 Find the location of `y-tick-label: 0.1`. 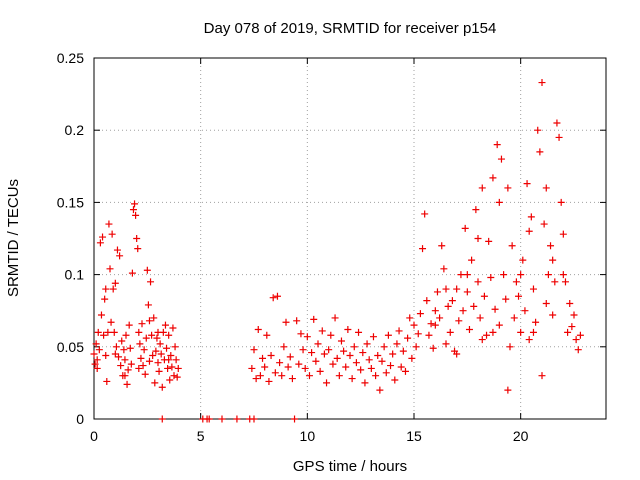

y-tick-label: 0.1 is located at coordinates (75, 275).